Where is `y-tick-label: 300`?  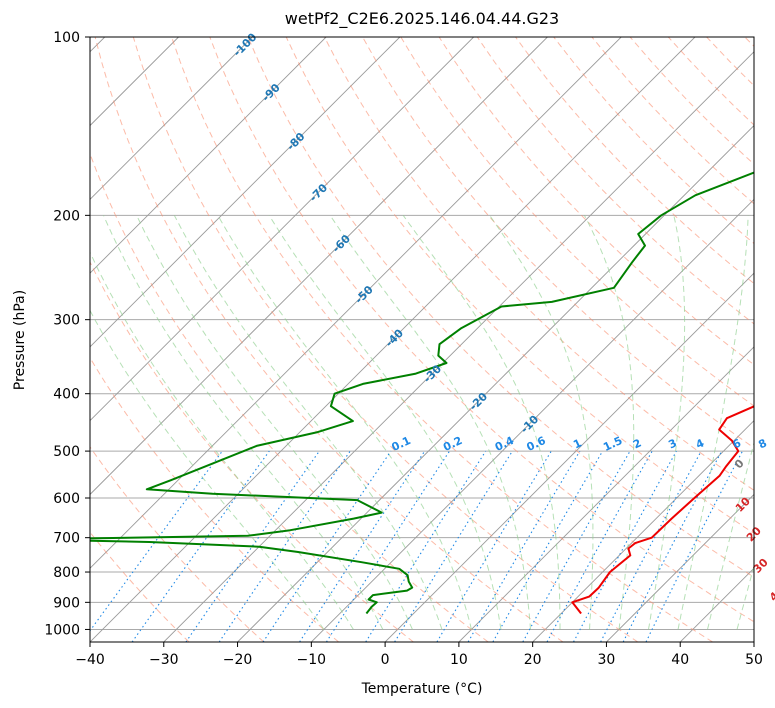
y-tick-label: 300 is located at coordinates (66, 321).